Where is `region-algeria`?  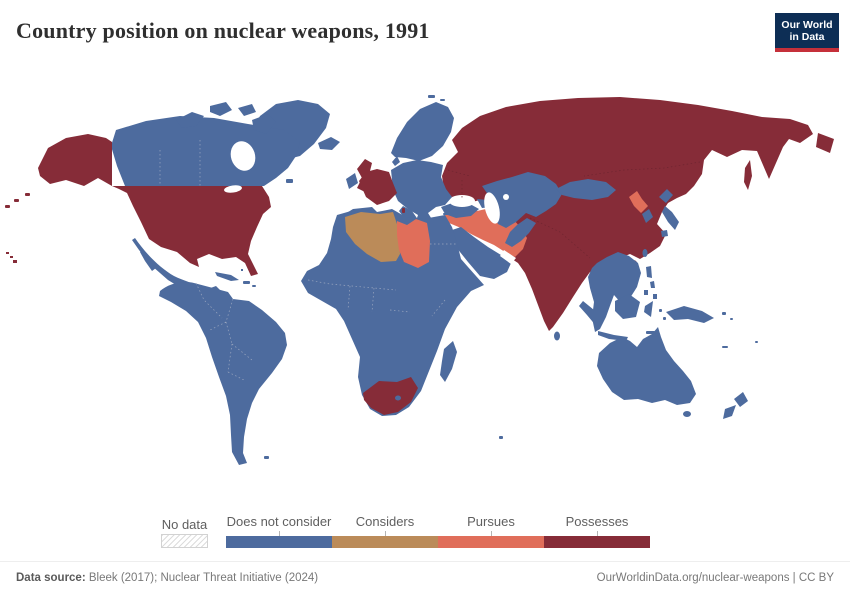
region-algeria is located at coordinates (372, 237).